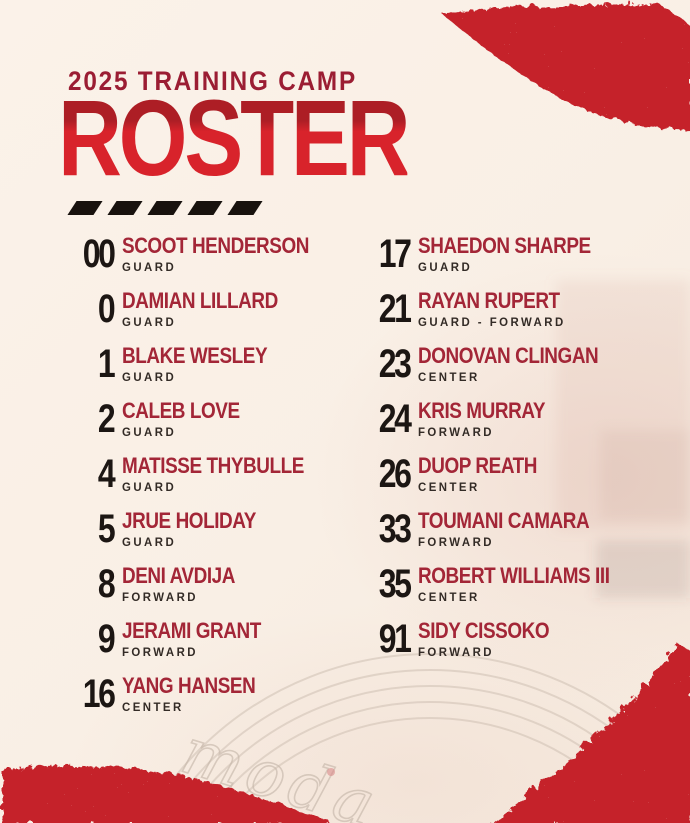 The height and width of the screenshot is (823, 690). I want to click on player-number-cell: 33, so click(387, 529).